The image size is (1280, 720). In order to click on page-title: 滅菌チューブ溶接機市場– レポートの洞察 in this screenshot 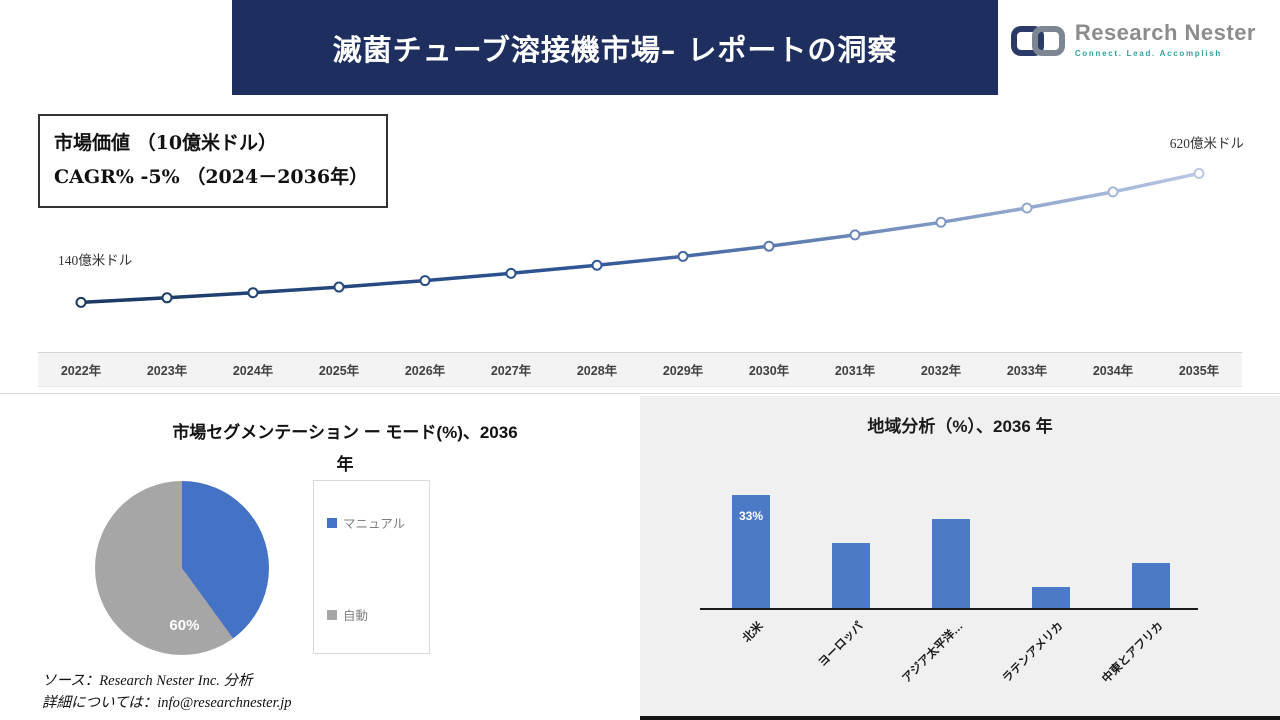, I will do `click(615, 49)`.